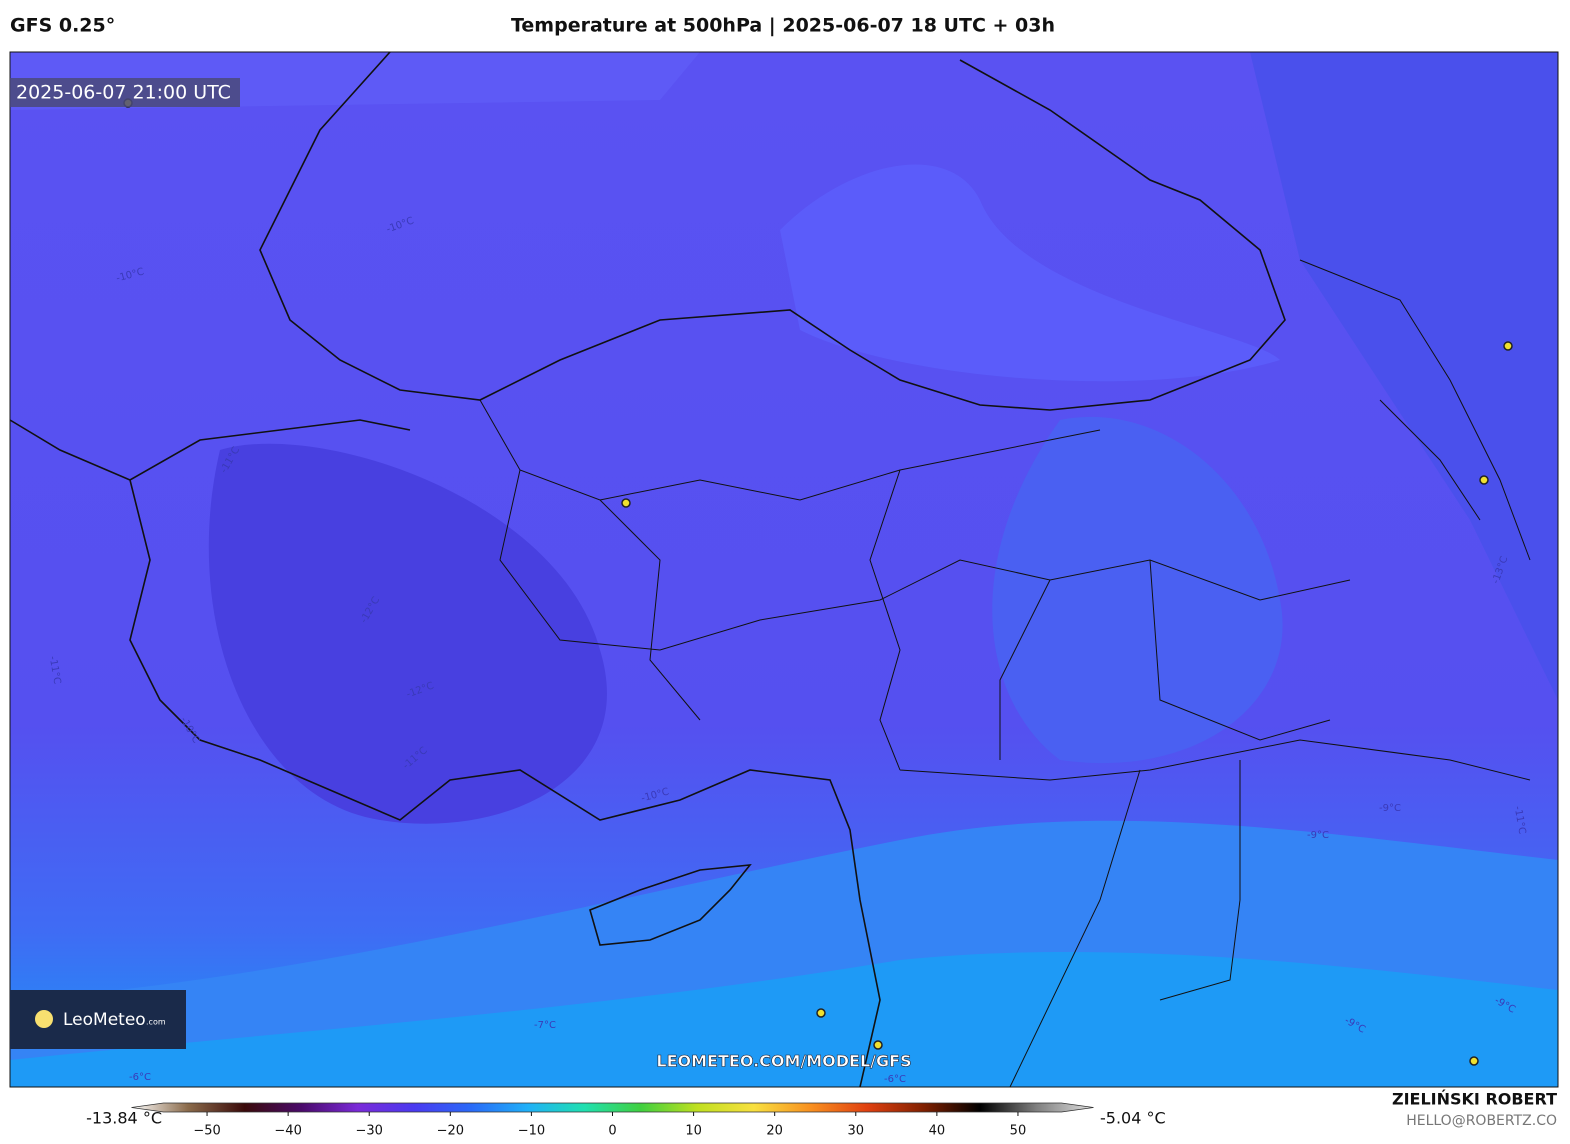  What do you see at coordinates (156, 1022) in the screenshot?
I see `logo-suffix: .com` at bounding box center [156, 1022].